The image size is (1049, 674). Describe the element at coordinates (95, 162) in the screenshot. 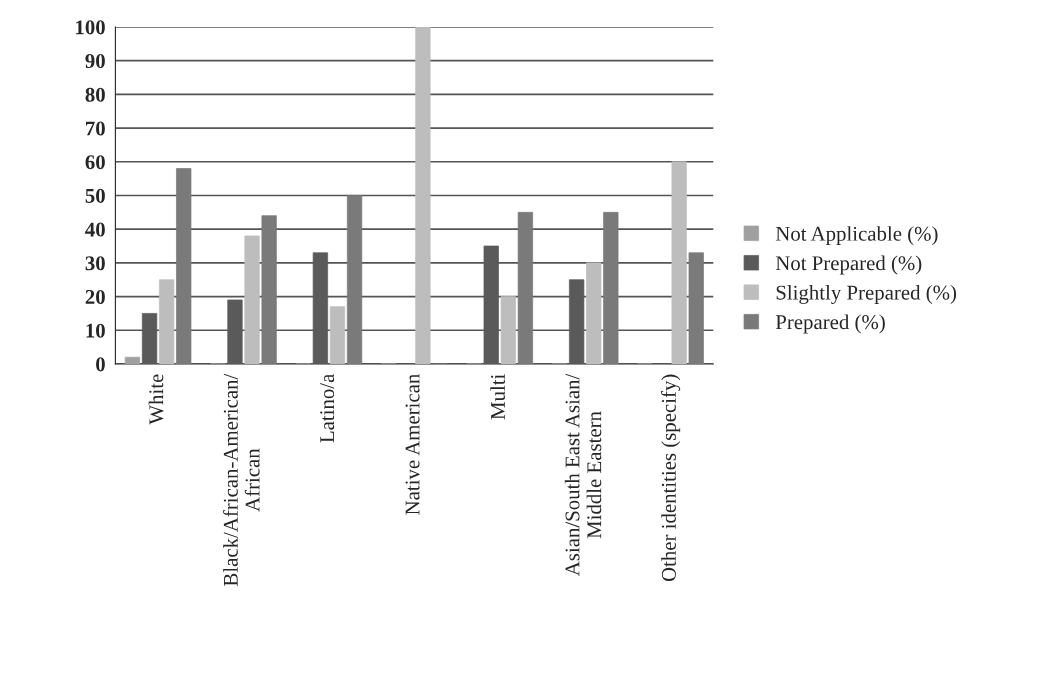

I see `y-tick-label: 60` at that location.